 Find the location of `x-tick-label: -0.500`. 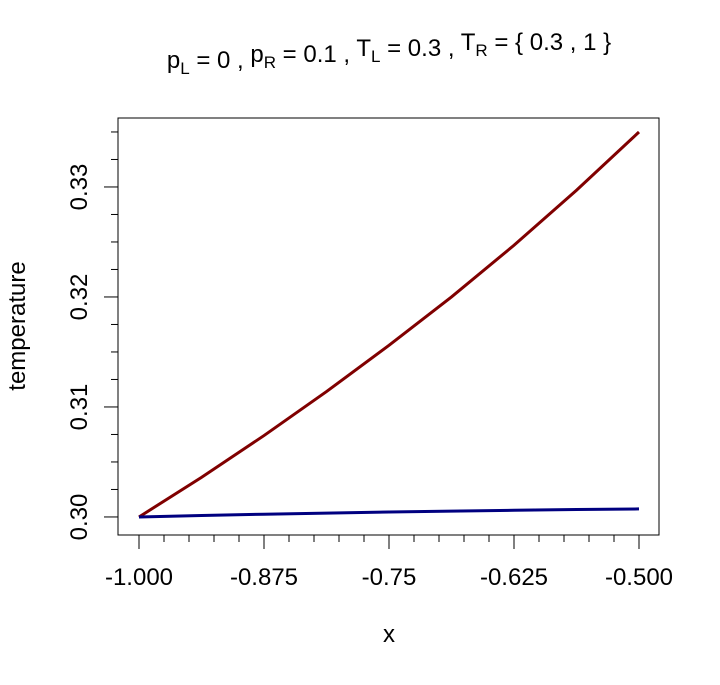

x-tick-label: -0.500 is located at coordinates (639, 577).